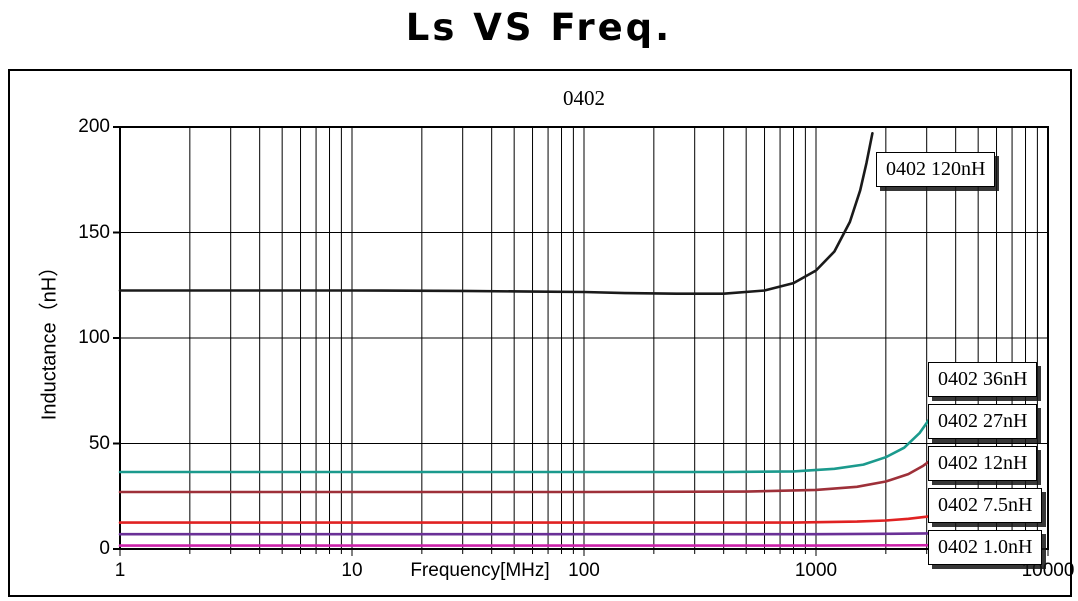 Image resolution: width=1078 pixels, height=601 pixels. I want to click on legend-item-0402-12nh: 0402 12nH, so click(983, 463).